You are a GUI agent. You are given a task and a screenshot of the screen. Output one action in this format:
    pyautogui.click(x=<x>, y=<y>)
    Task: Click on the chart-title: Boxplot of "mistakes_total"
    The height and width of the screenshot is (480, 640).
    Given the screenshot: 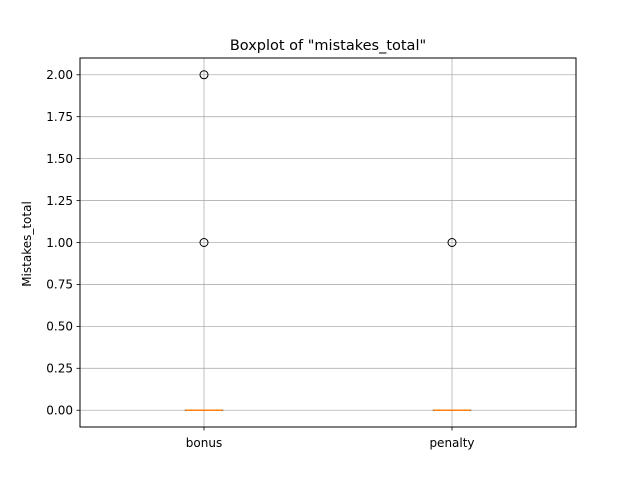 What is the action you would take?
    pyautogui.click(x=328, y=46)
    